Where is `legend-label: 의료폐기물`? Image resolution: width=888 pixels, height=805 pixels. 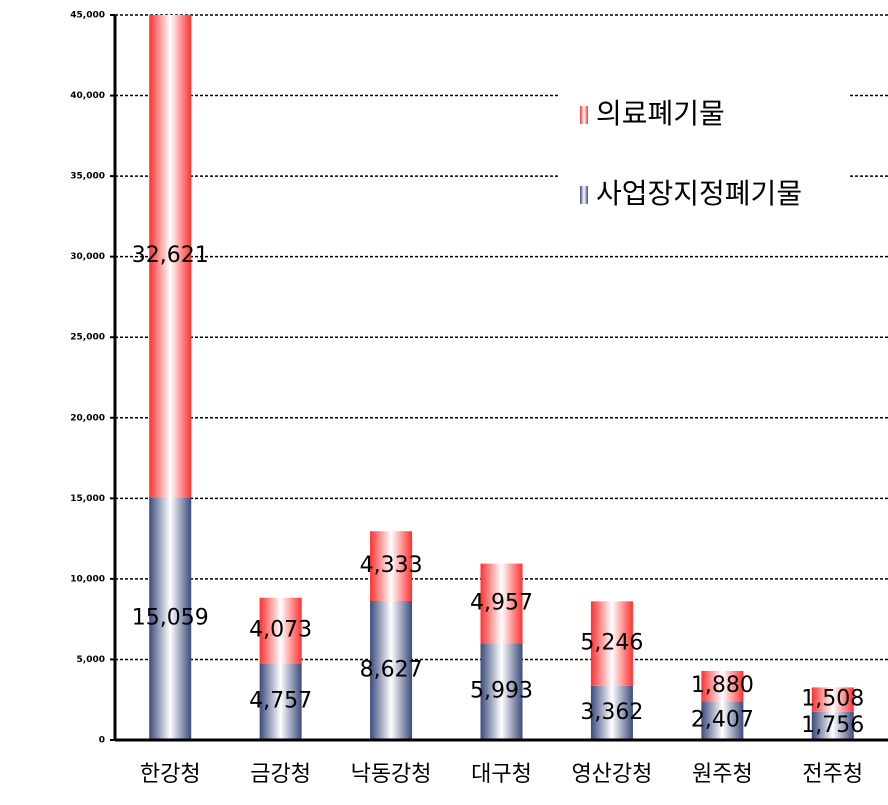 legend-label: 의료폐기물 is located at coordinates (660, 113).